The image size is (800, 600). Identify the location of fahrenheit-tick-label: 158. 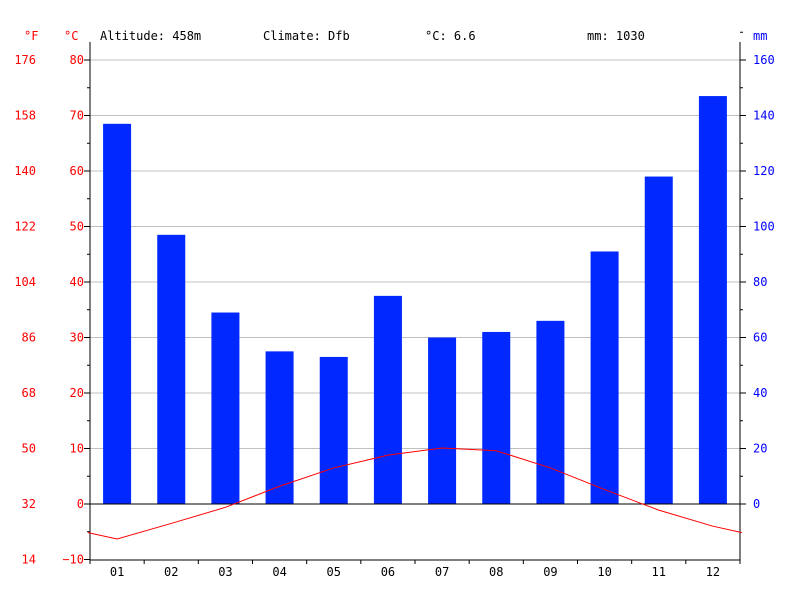
(25, 116).